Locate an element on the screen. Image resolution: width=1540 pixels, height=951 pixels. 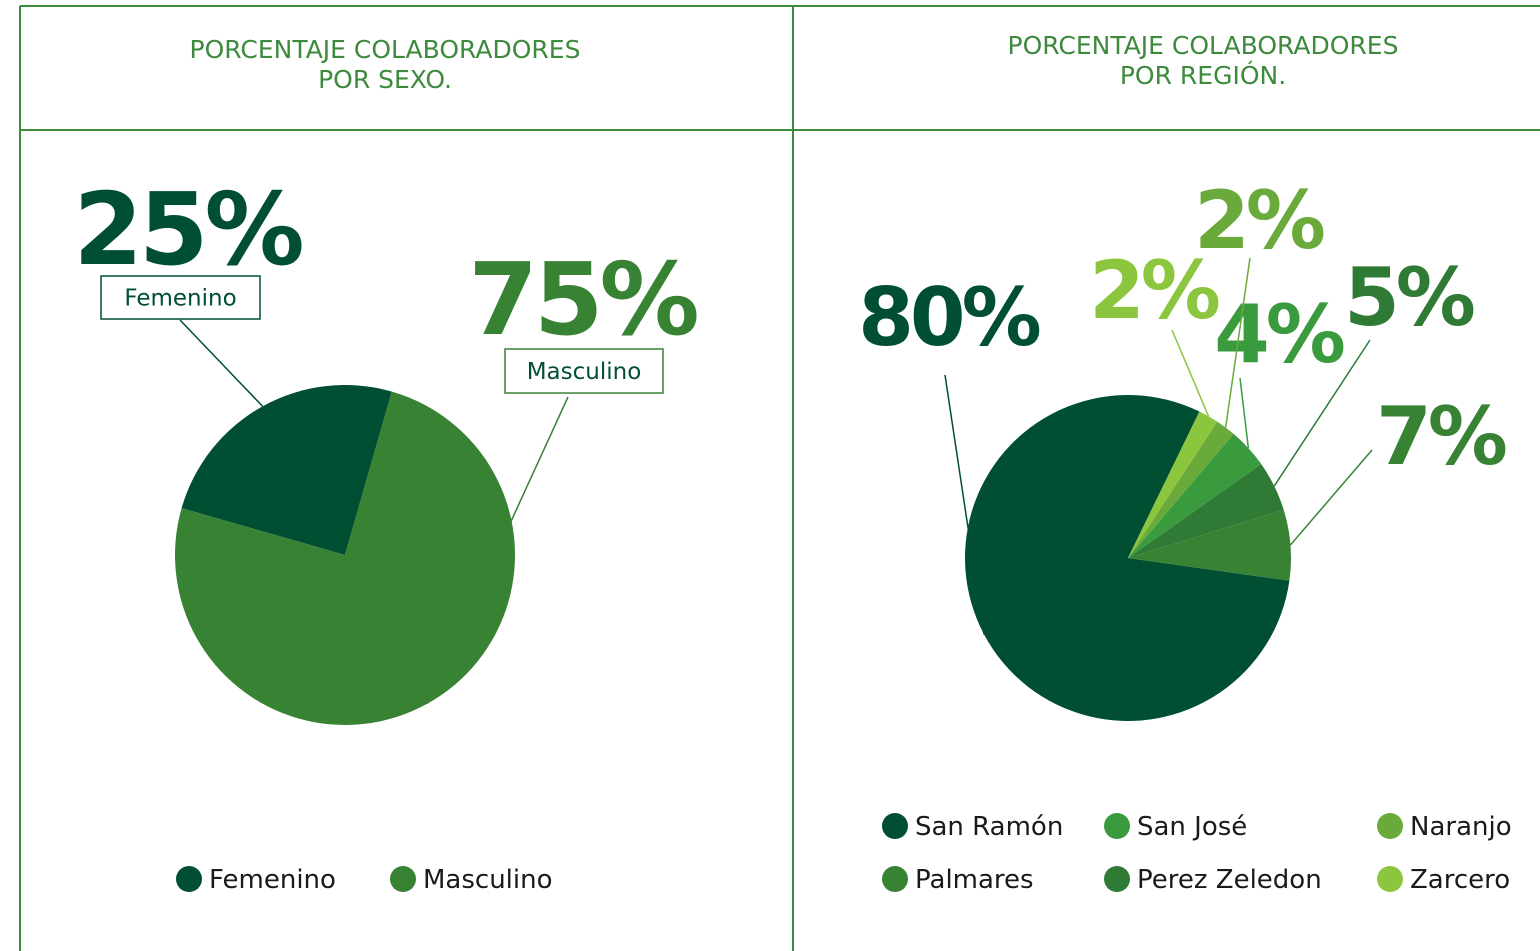
chart-title: PORCENTAJE COLABORADORES POR SEXO. is located at coordinates (385, 64).